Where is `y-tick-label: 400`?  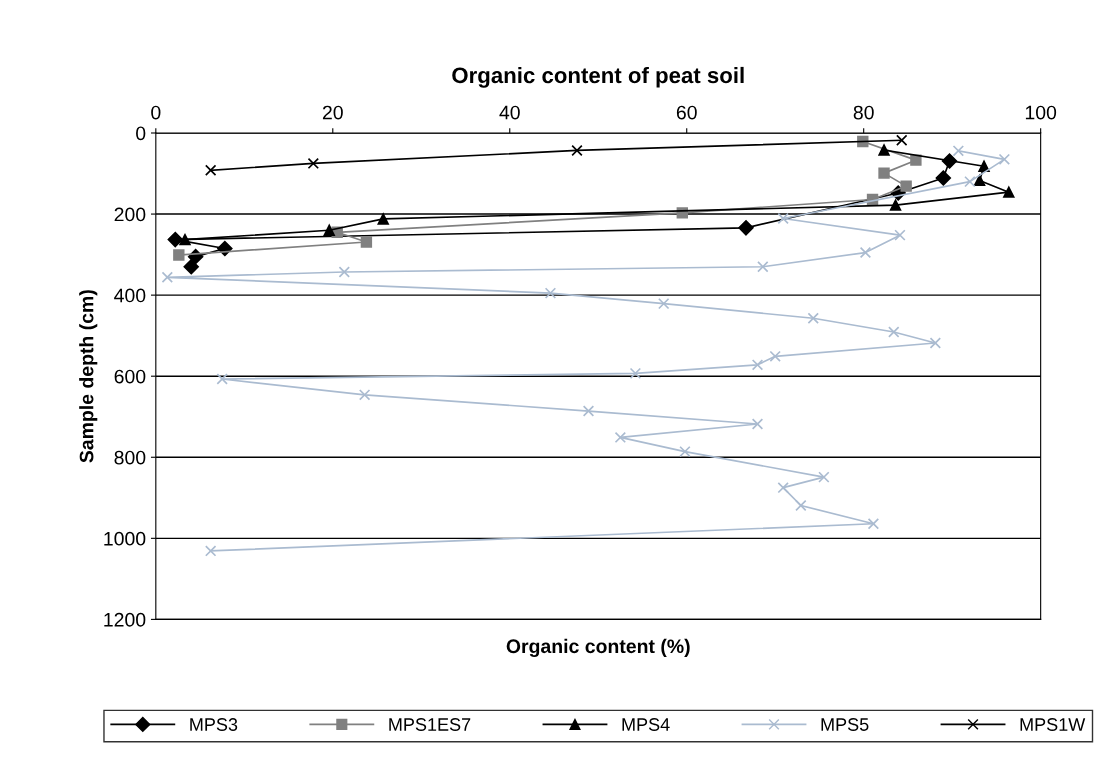
y-tick-label: 400 is located at coordinates (130, 295).